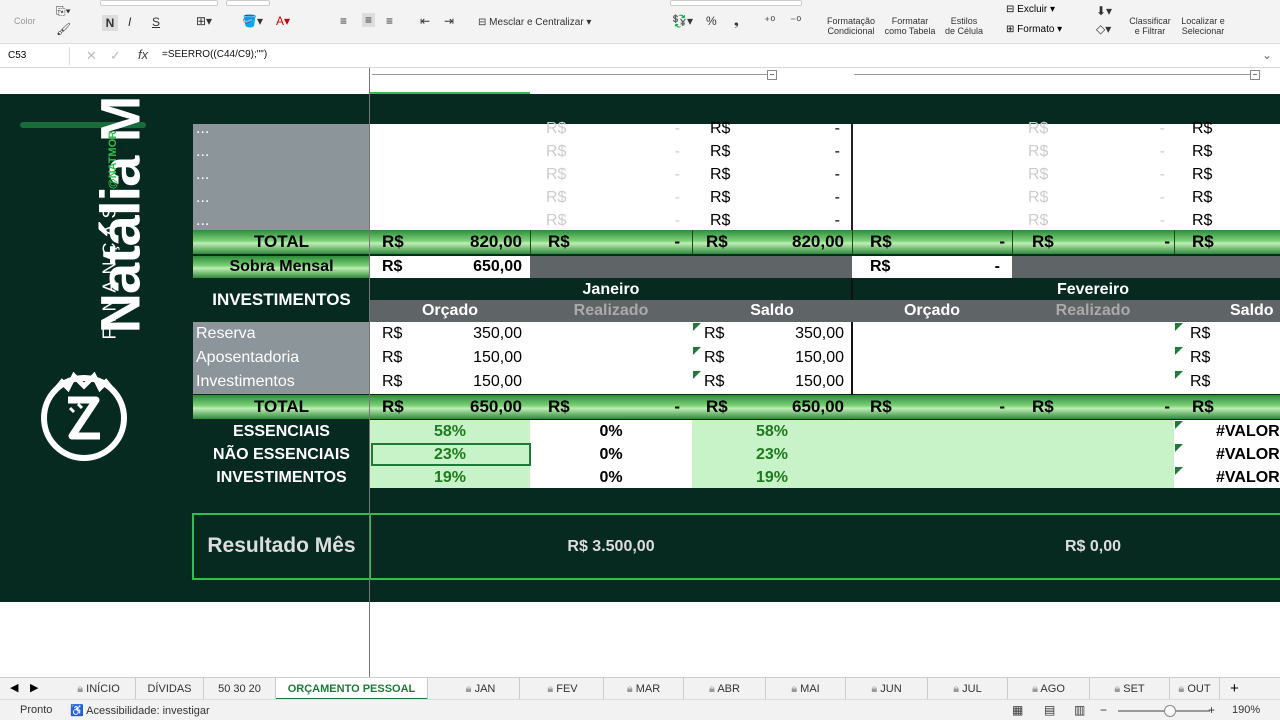 The height and width of the screenshot is (720, 1280). What do you see at coordinates (682, 21) in the screenshot?
I see `currency-icon: 💱▾` at bounding box center [682, 21].